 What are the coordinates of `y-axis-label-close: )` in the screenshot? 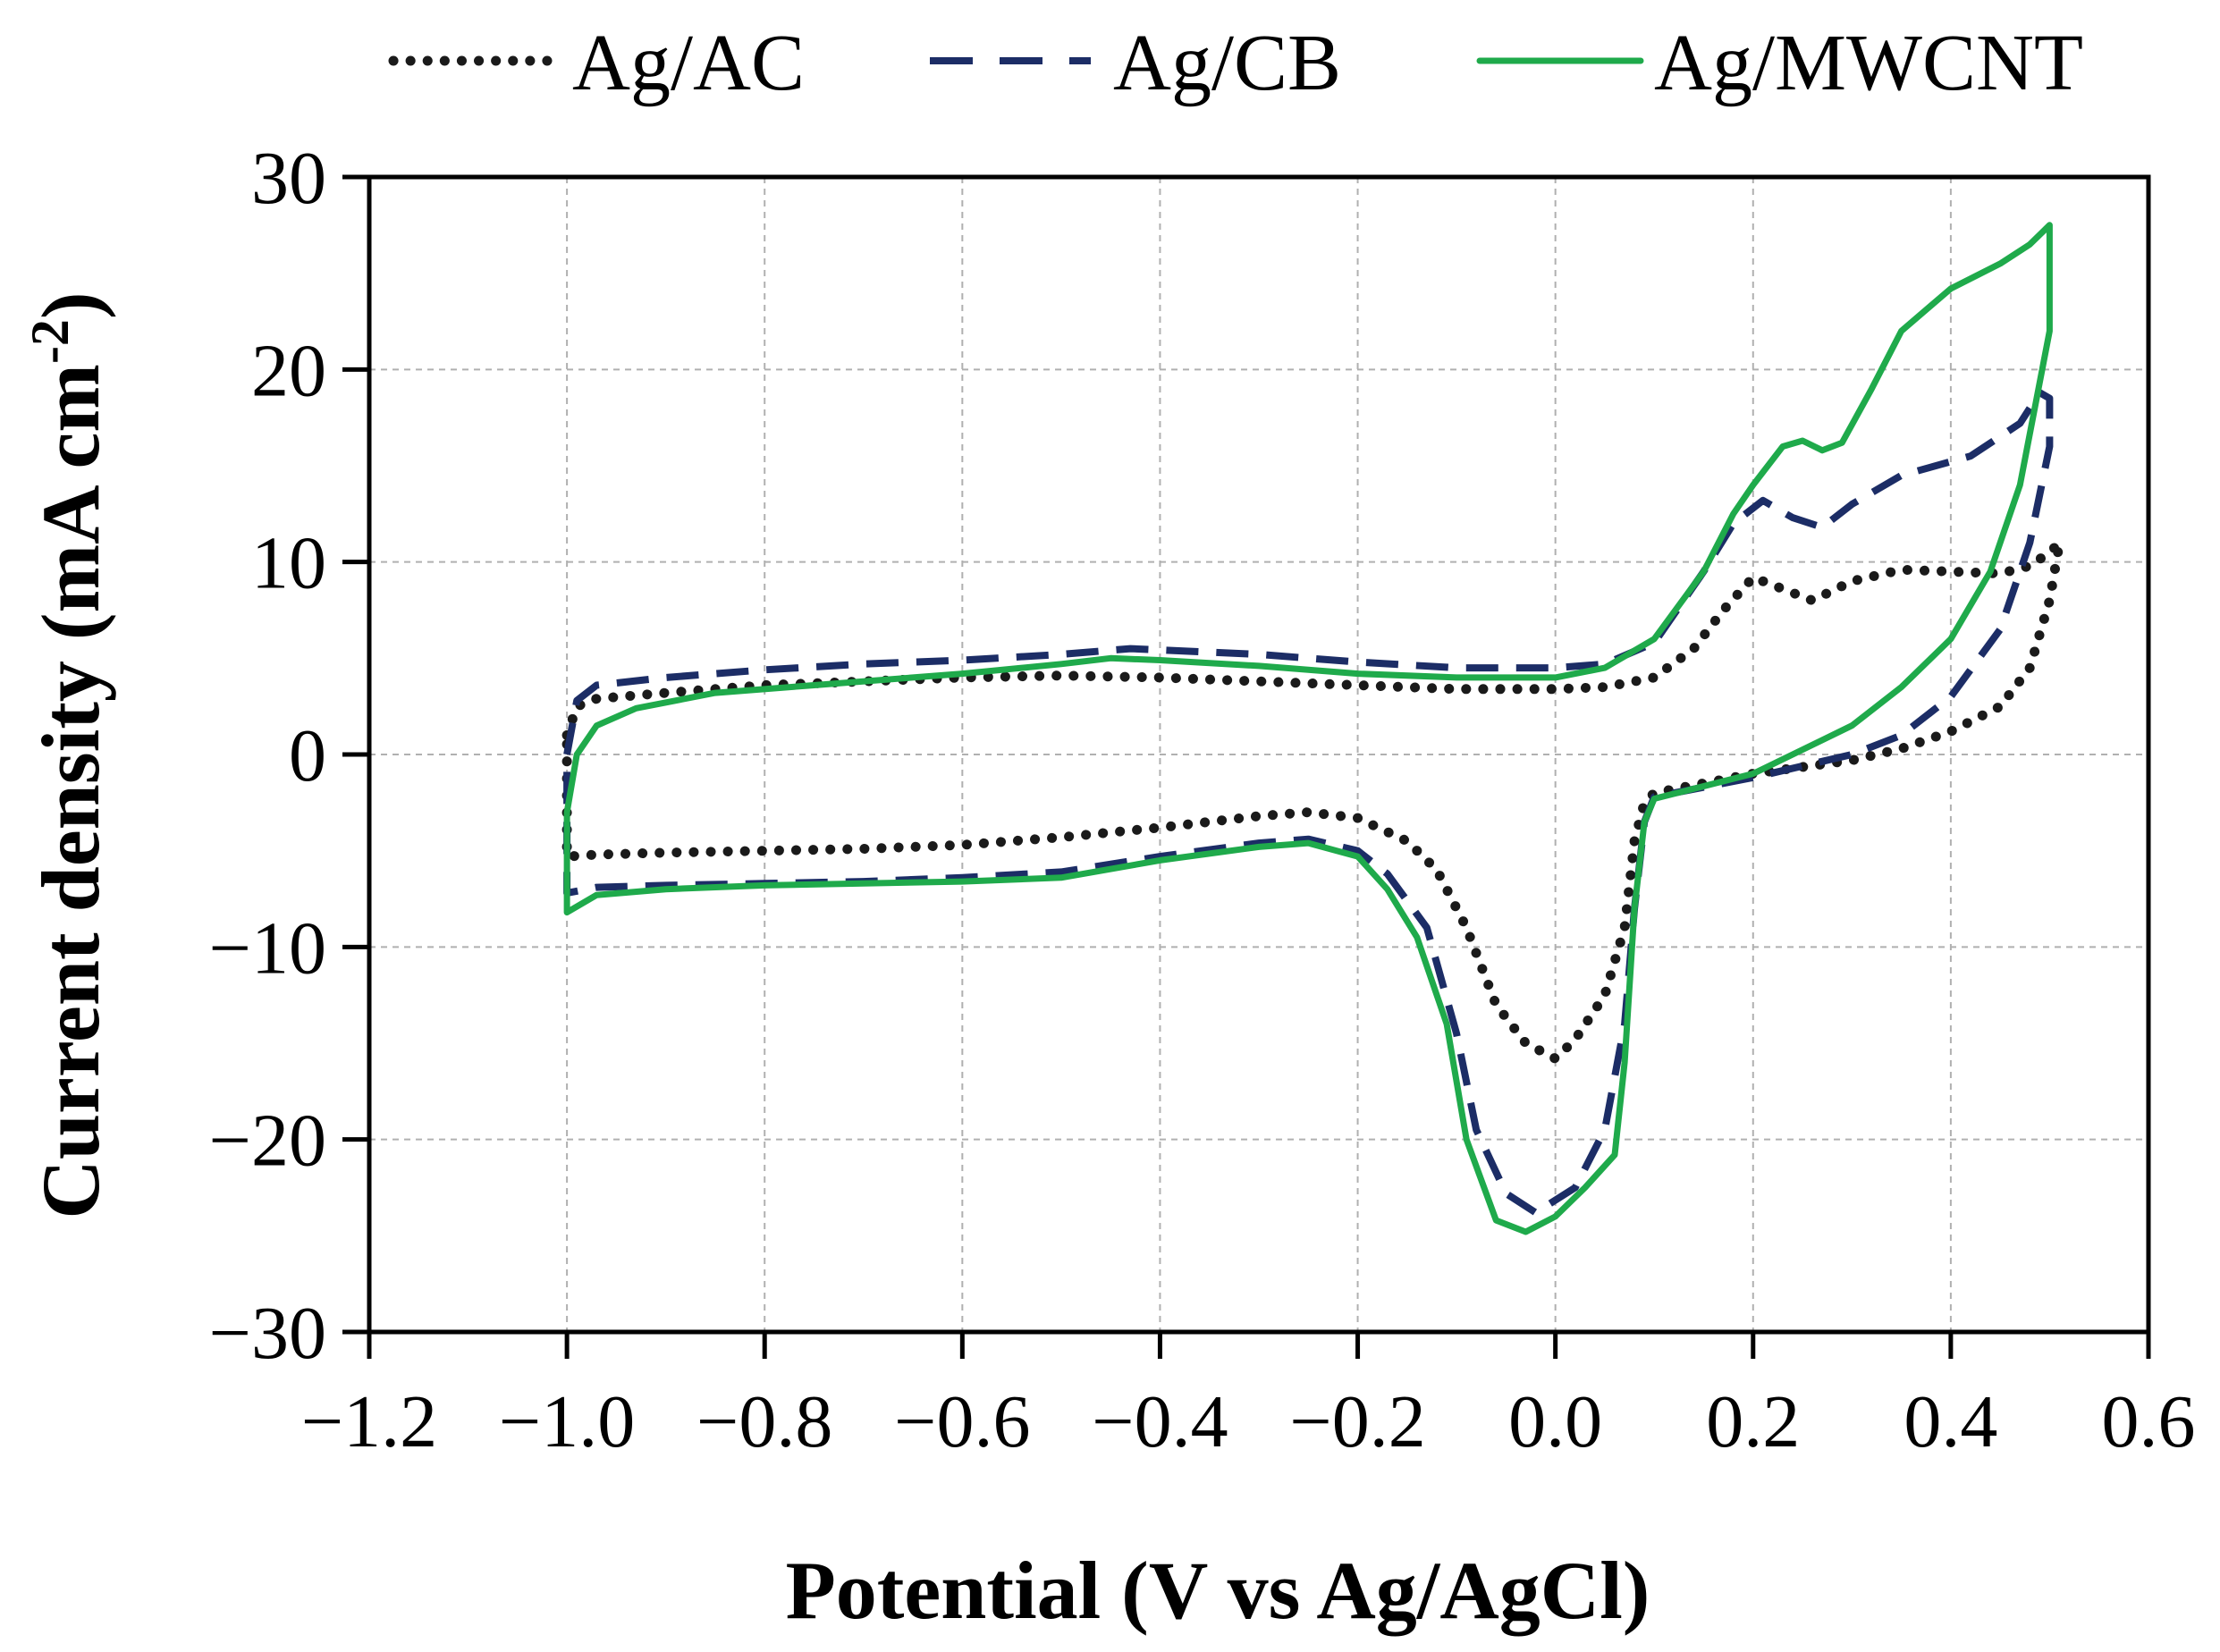 It's located at (70, 305).